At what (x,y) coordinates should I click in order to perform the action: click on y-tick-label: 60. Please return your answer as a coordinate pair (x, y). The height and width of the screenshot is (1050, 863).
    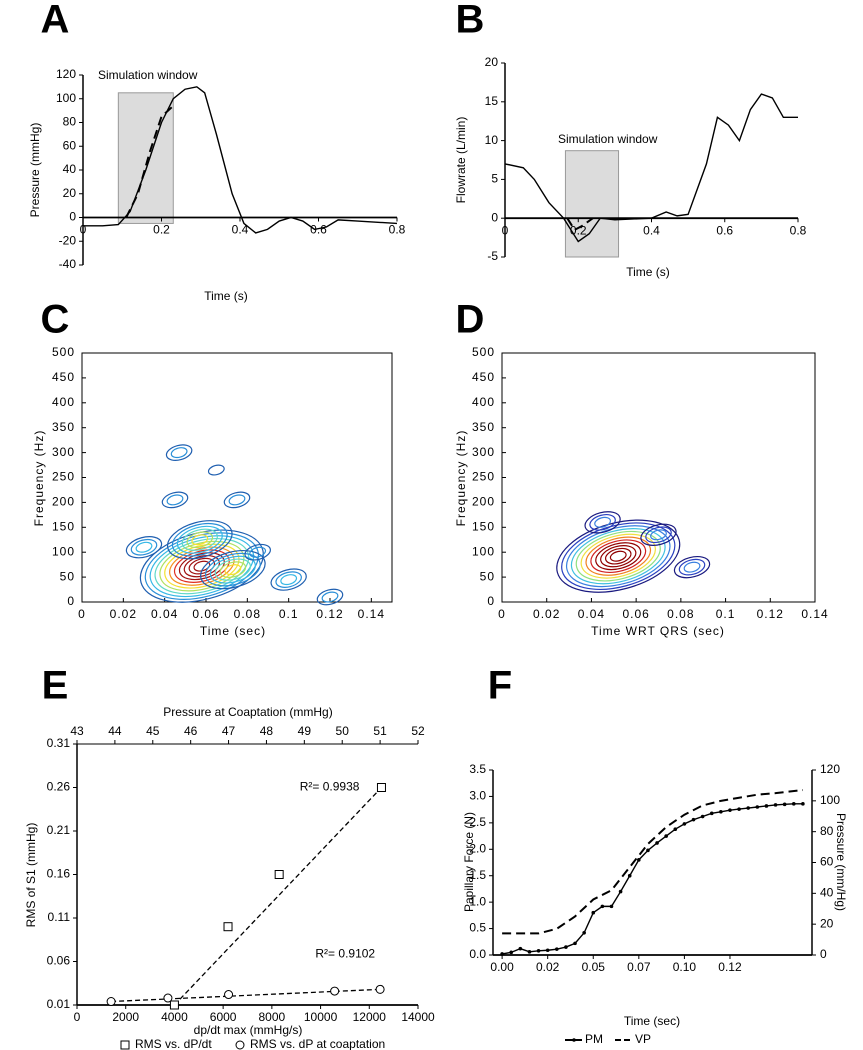
    Looking at the image, I should click on (70, 145).